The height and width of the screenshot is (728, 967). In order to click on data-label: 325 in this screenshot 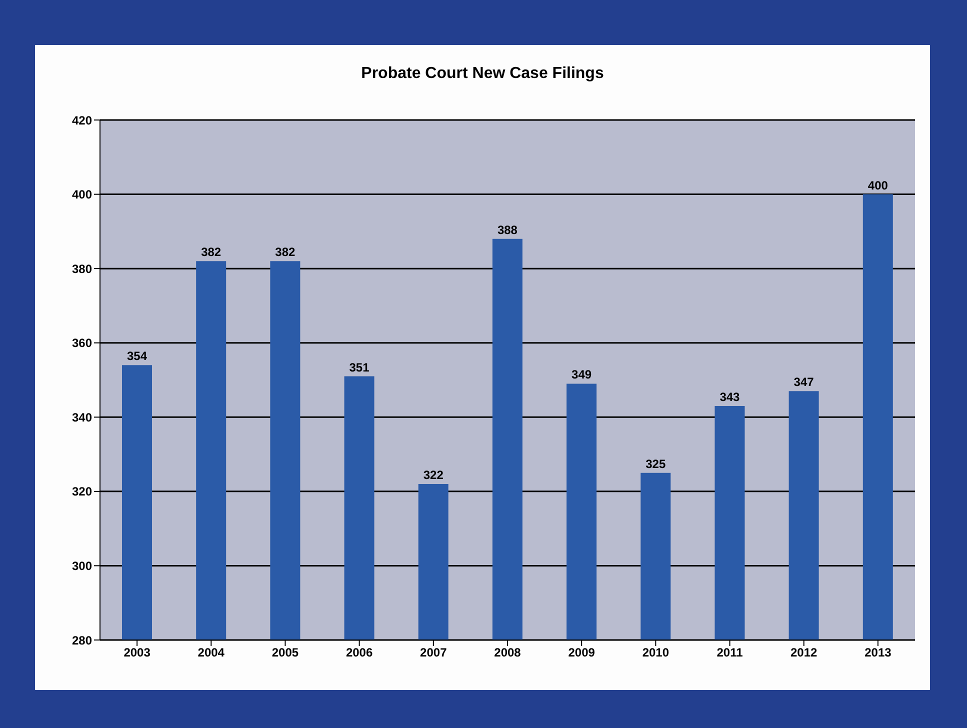, I will do `click(656, 463)`.